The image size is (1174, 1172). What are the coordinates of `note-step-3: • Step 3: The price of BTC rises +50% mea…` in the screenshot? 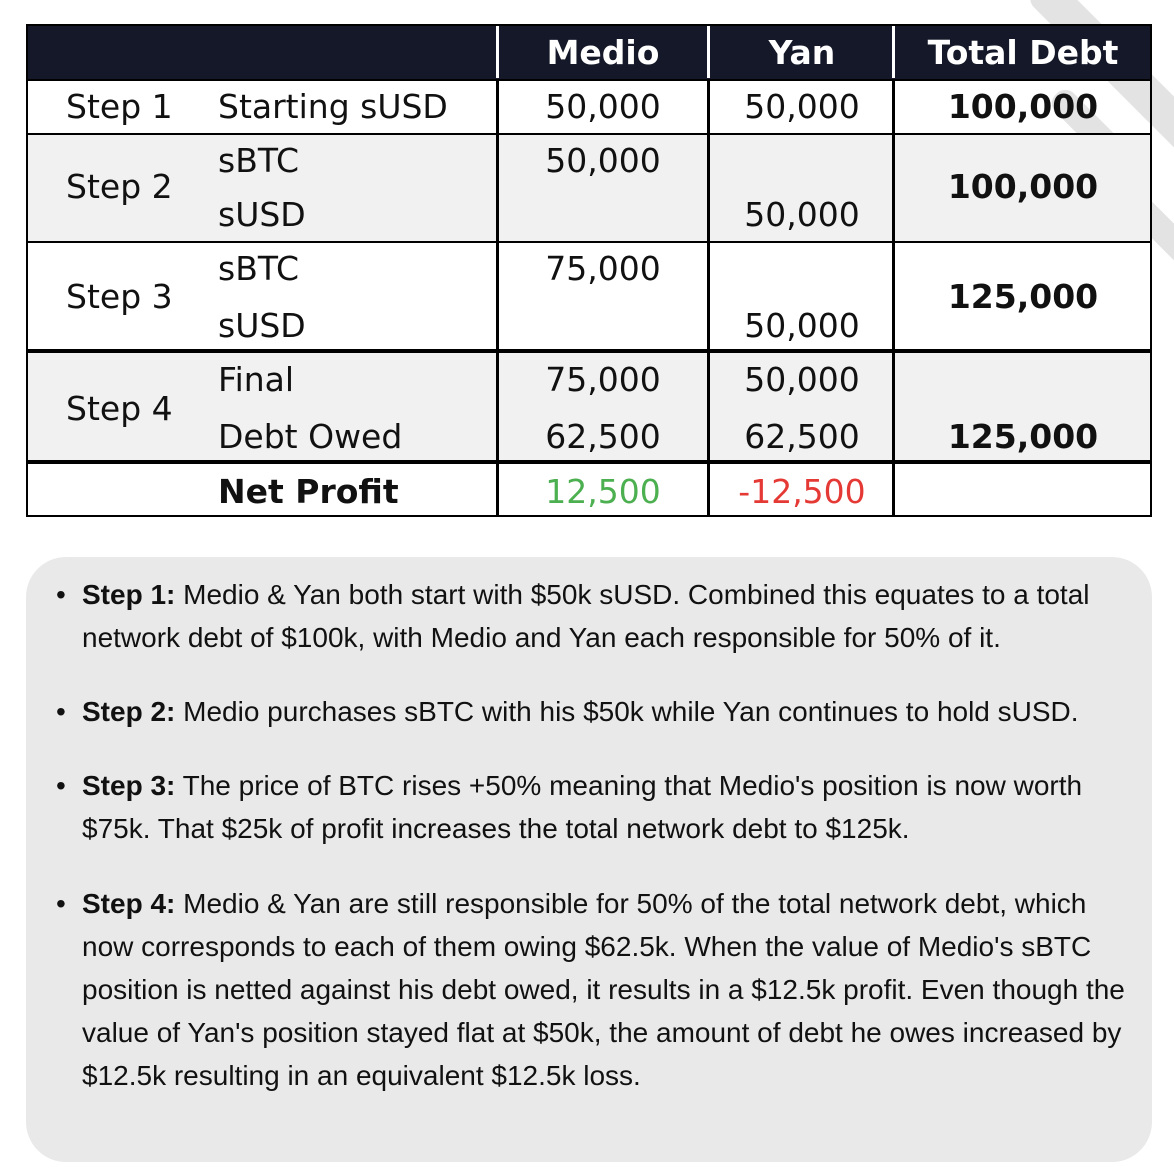 It's located at (569, 807).